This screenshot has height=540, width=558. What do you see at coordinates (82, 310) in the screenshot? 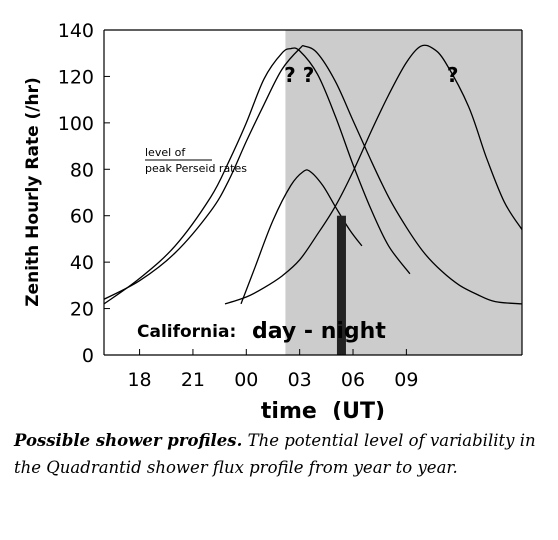
I see `y-tick-label: 20` at bounding box center [82, 310].